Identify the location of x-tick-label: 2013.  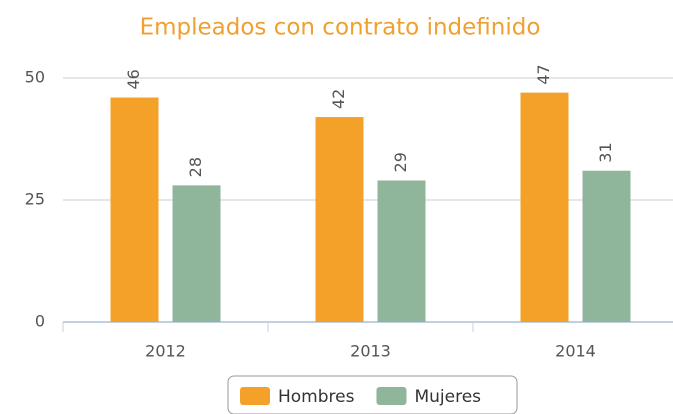
(370, 351).